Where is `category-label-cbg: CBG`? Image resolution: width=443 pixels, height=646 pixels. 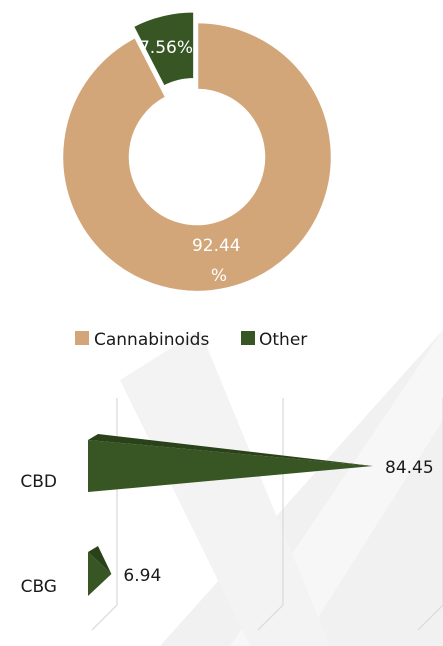
category-label-cbg: CBG is located at coordinates (39, 587).